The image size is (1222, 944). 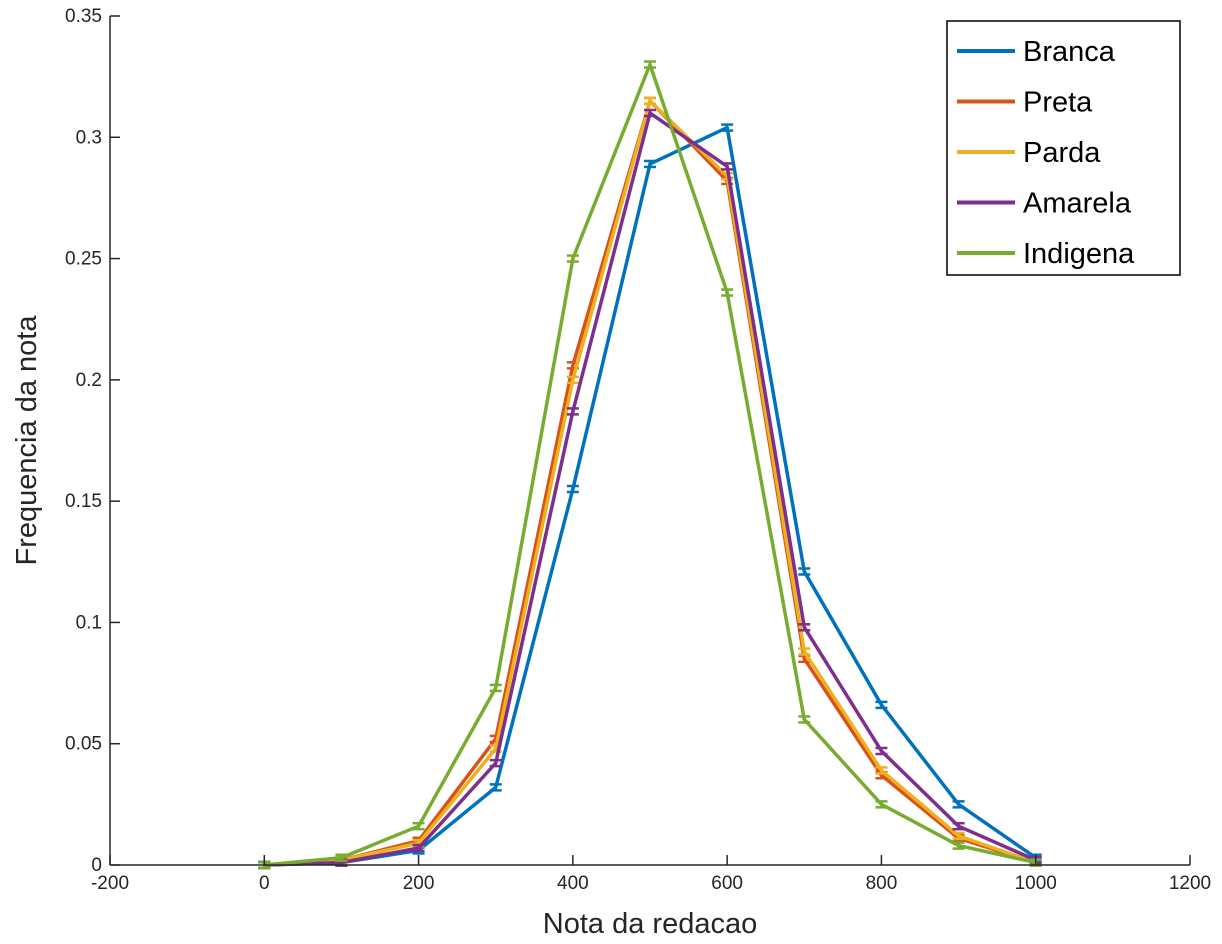 I want to click on y-tick-label: 0.1, so click(x=89, y=622).